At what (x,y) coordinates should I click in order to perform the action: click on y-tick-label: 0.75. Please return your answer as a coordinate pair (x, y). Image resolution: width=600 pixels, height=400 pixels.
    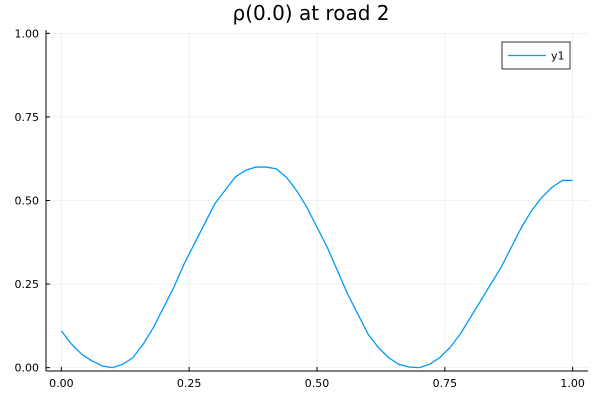
    Looking at the image, I should click on (27, 117).